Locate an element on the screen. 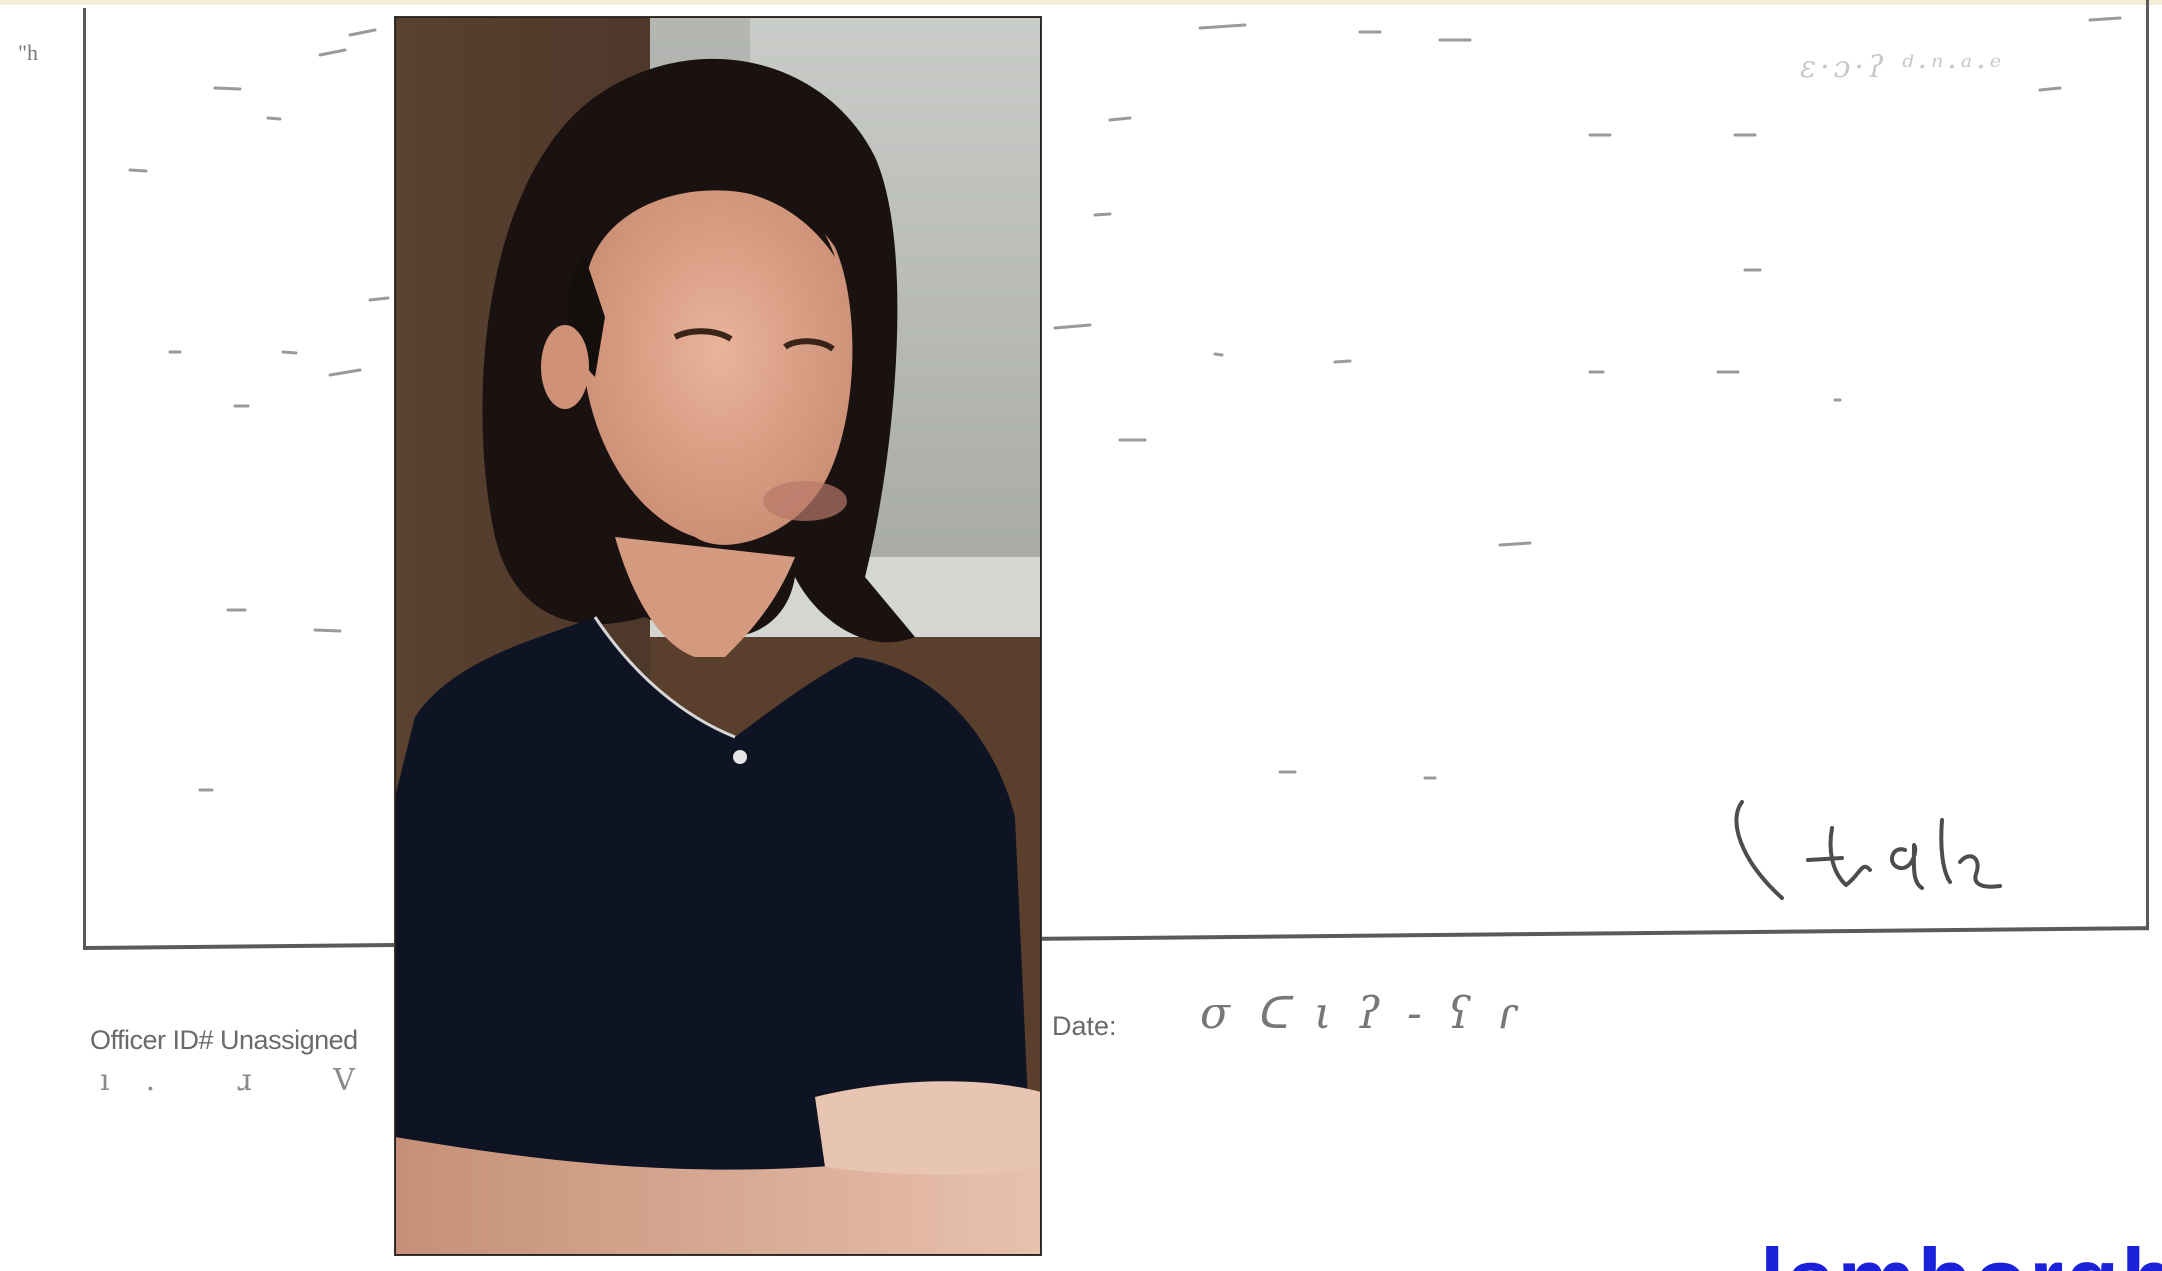 The width and height of the screenshot is (2162, 1271). date-label: Date: is located at coordinates (1084, 1026).